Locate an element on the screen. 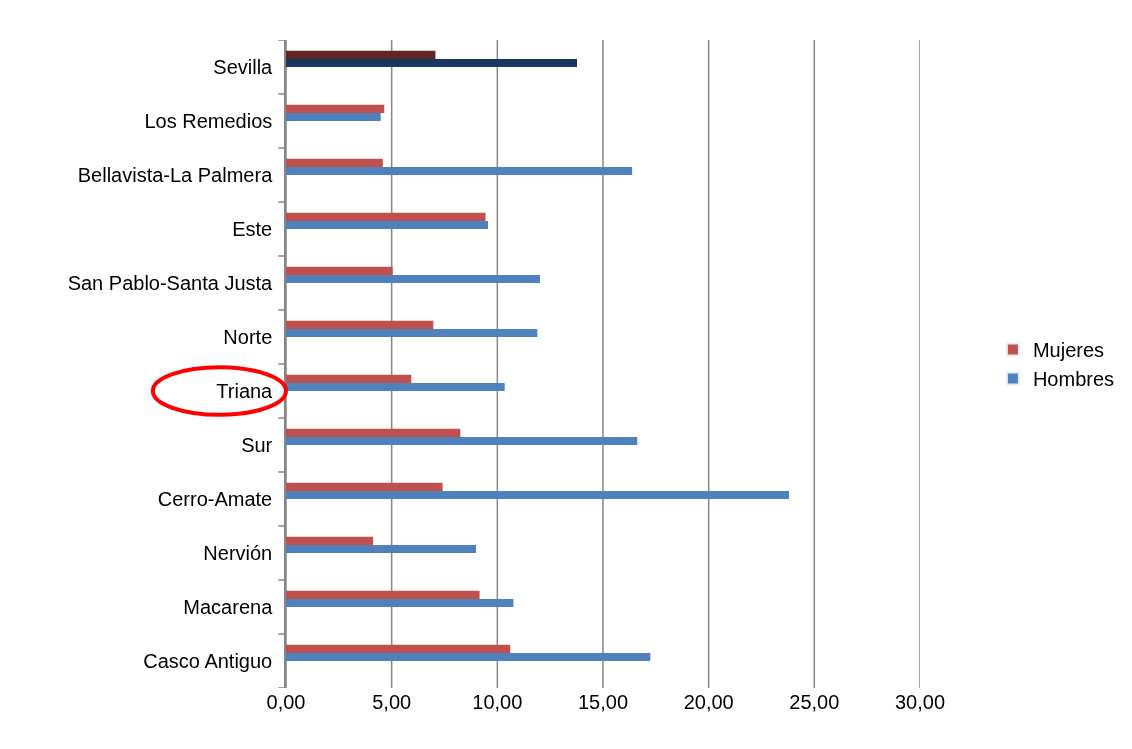 The width and height of the screenshot is (1132, 749). y-tick-label: Nervión is located at coordinates (238, 553).